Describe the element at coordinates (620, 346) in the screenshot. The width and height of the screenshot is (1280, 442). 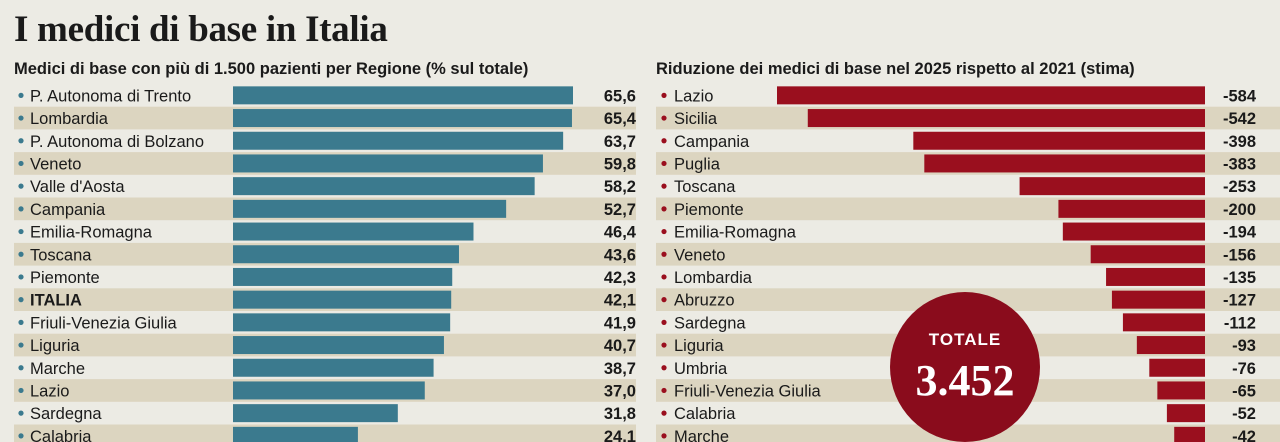
I see `value-label: 40,7` at that location.